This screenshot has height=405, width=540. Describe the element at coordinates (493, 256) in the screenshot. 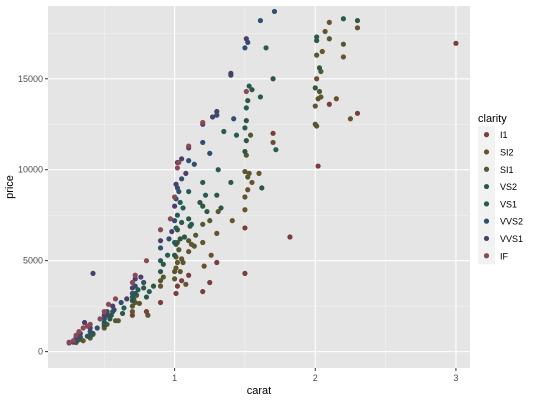

I see `legend-item-if: IF` at that location.